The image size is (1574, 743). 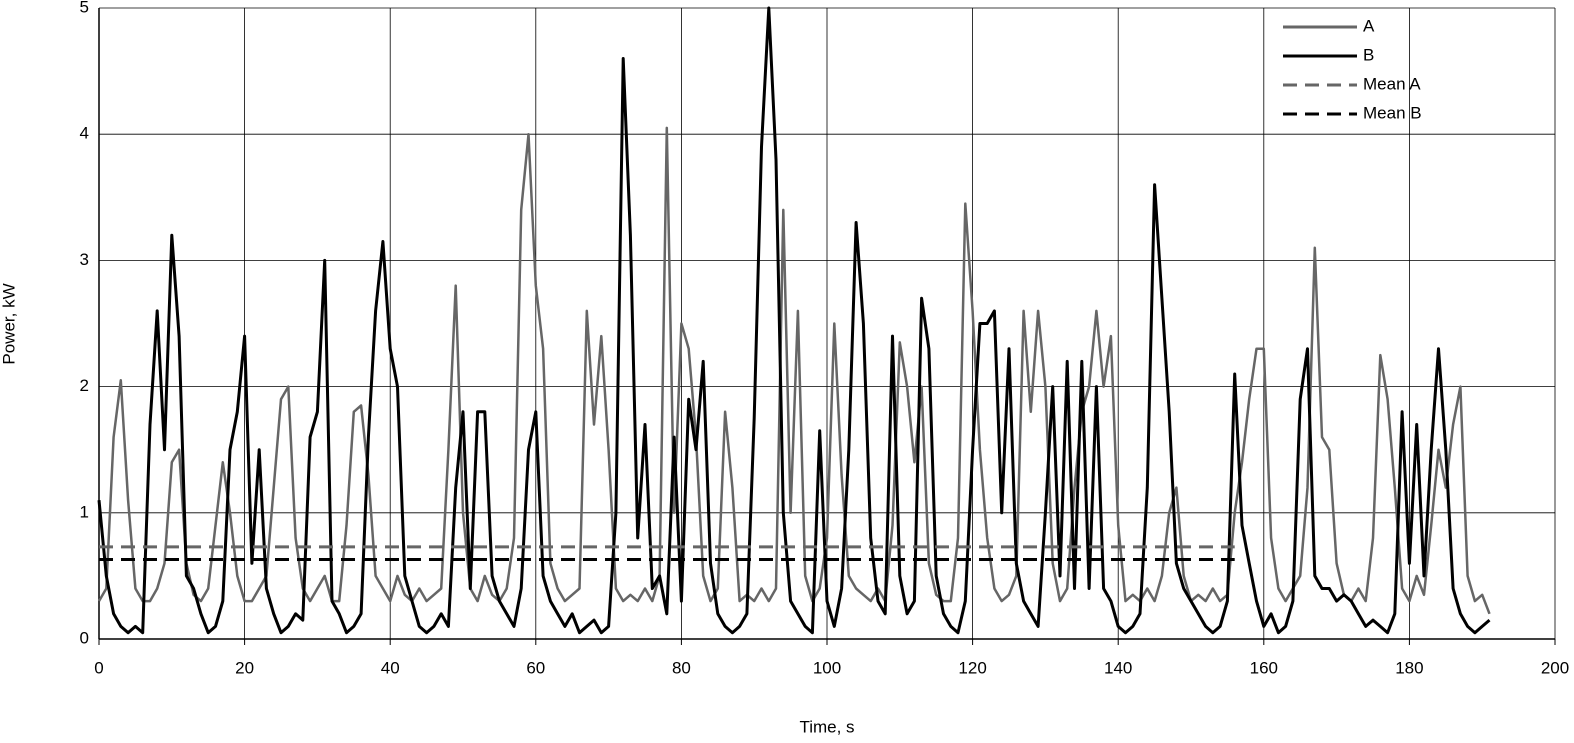 What do you see at coordinates (84, 8) in the screenshot?
I see `y-tick-label: 5` at bounding box center [84, 8].